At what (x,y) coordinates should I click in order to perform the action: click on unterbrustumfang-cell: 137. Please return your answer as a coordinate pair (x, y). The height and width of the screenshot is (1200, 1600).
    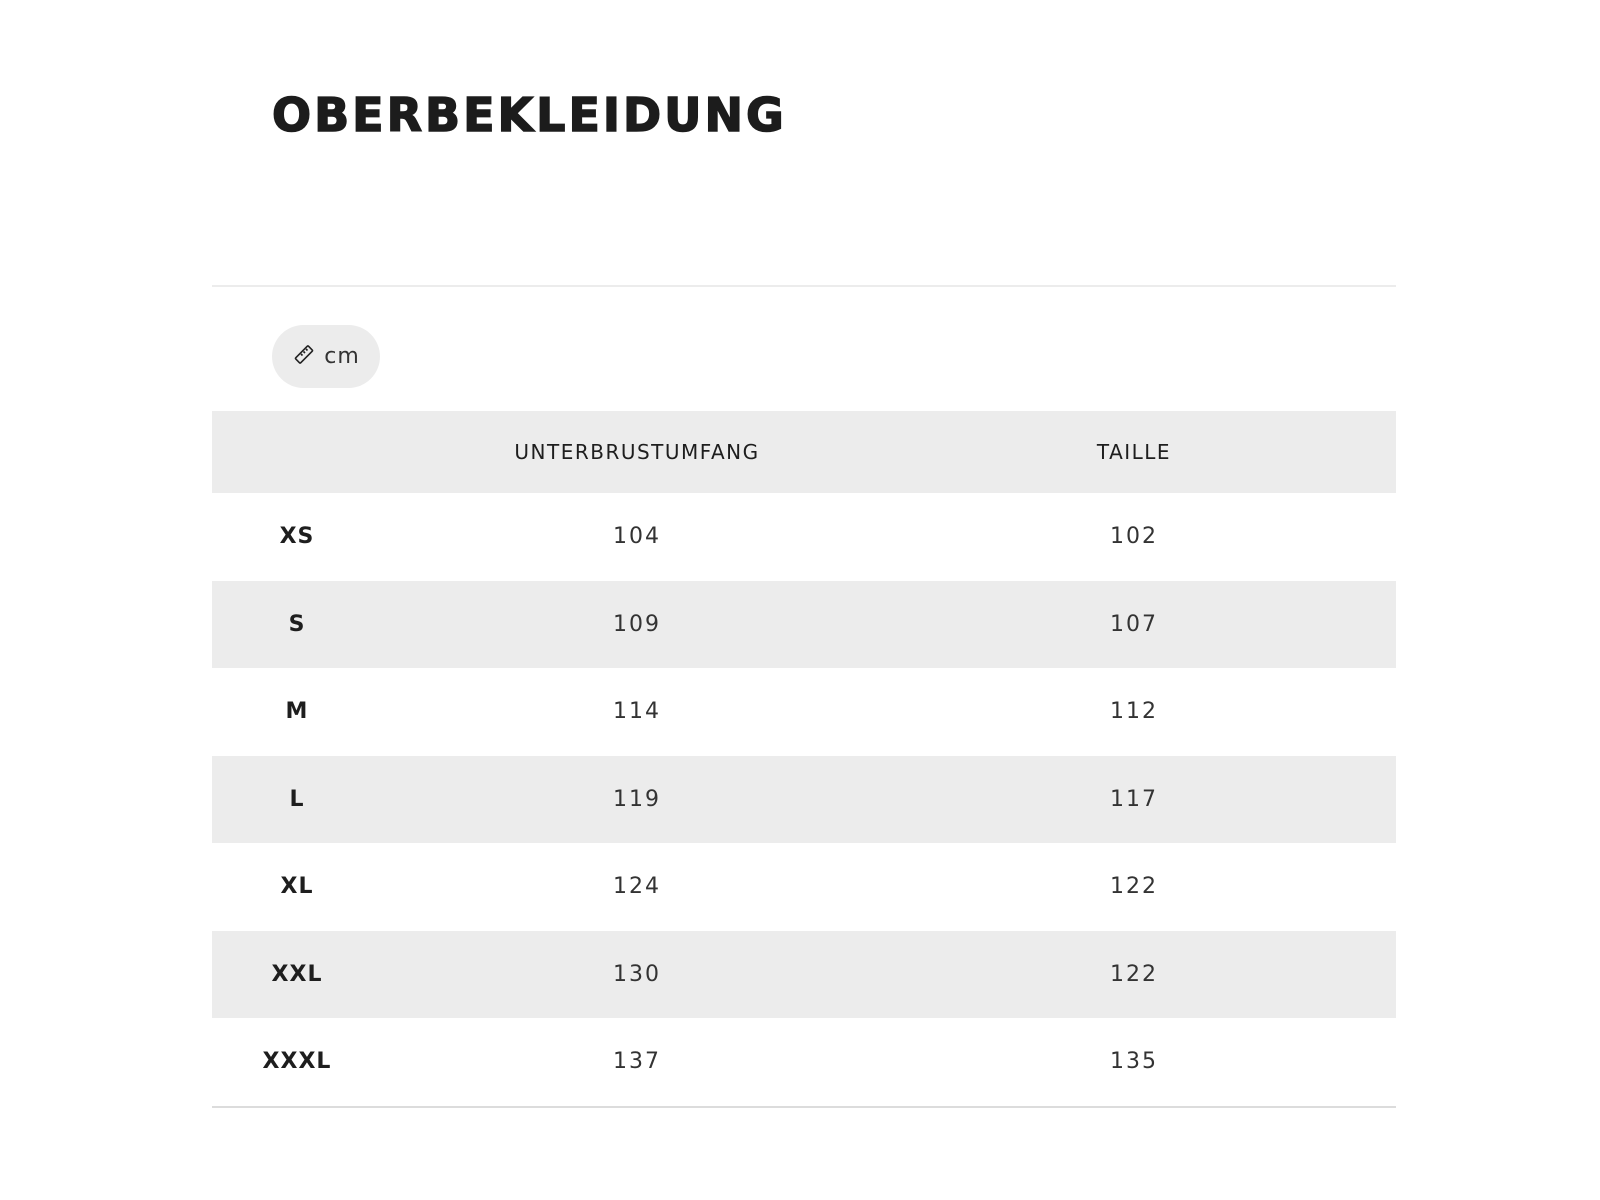
    Looking at the image, I should click on (637, 1062).